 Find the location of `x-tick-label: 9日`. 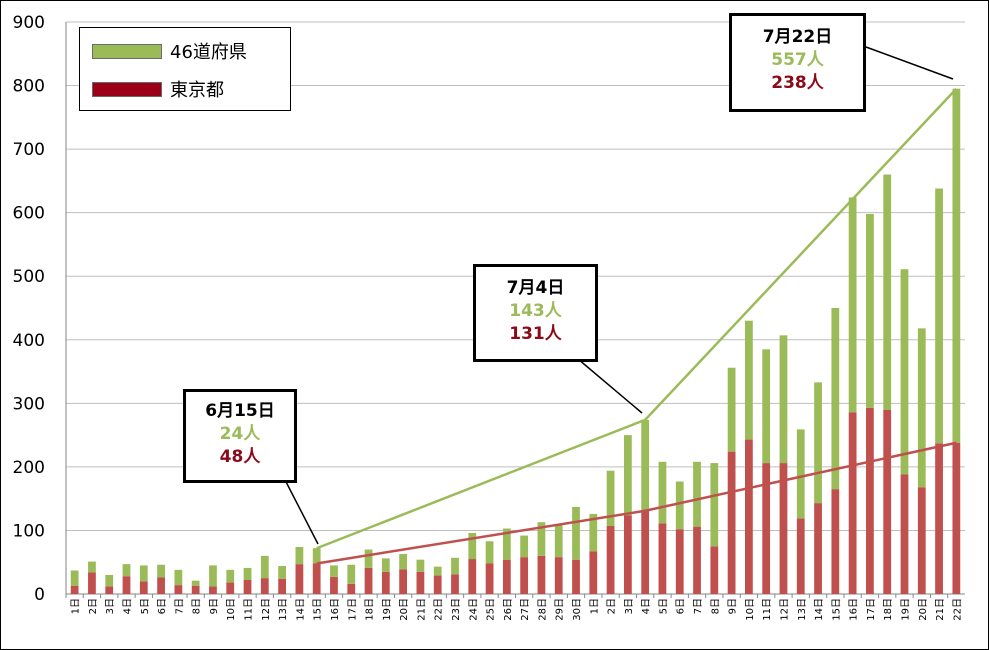

x-tick-label: 9日 is located at coordinates (214, 606).